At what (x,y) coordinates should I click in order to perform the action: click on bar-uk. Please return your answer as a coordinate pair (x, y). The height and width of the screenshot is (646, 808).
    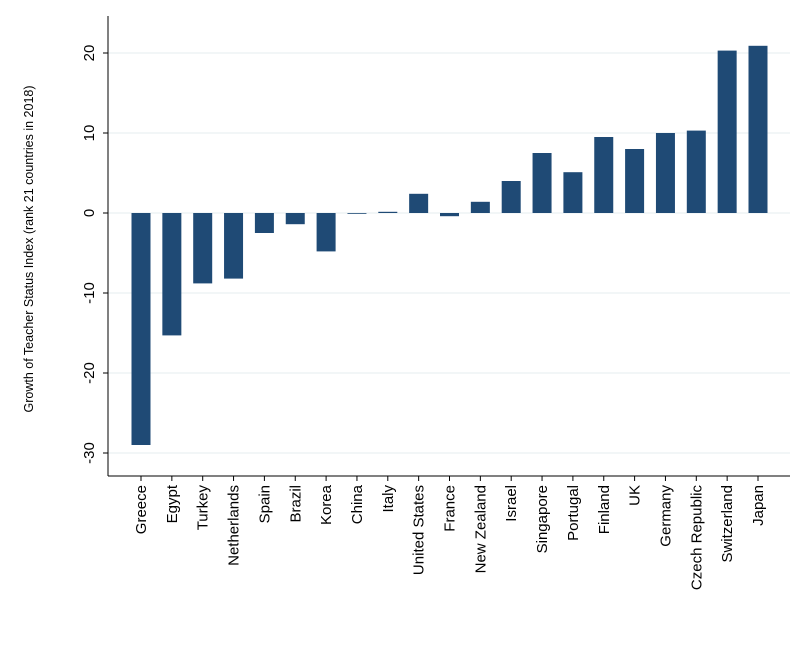
    Looking at the image, I should click on (635, 181).